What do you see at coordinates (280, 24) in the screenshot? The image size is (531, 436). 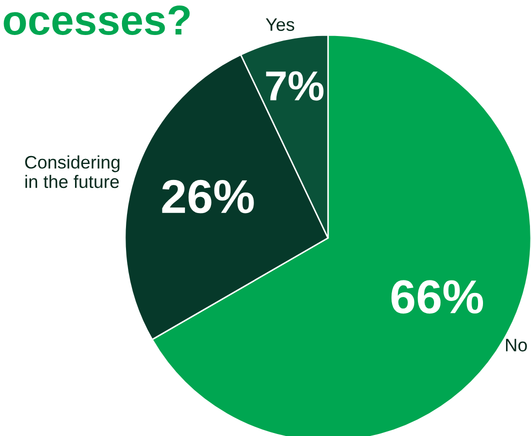 I see `slice-label: Yes` at bounding box center [280, 24].